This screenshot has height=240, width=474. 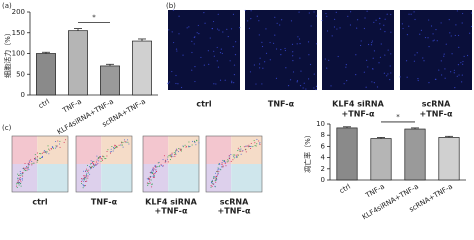 I want to click on x-tick-label: ctrl, so click(x=44, y=104).